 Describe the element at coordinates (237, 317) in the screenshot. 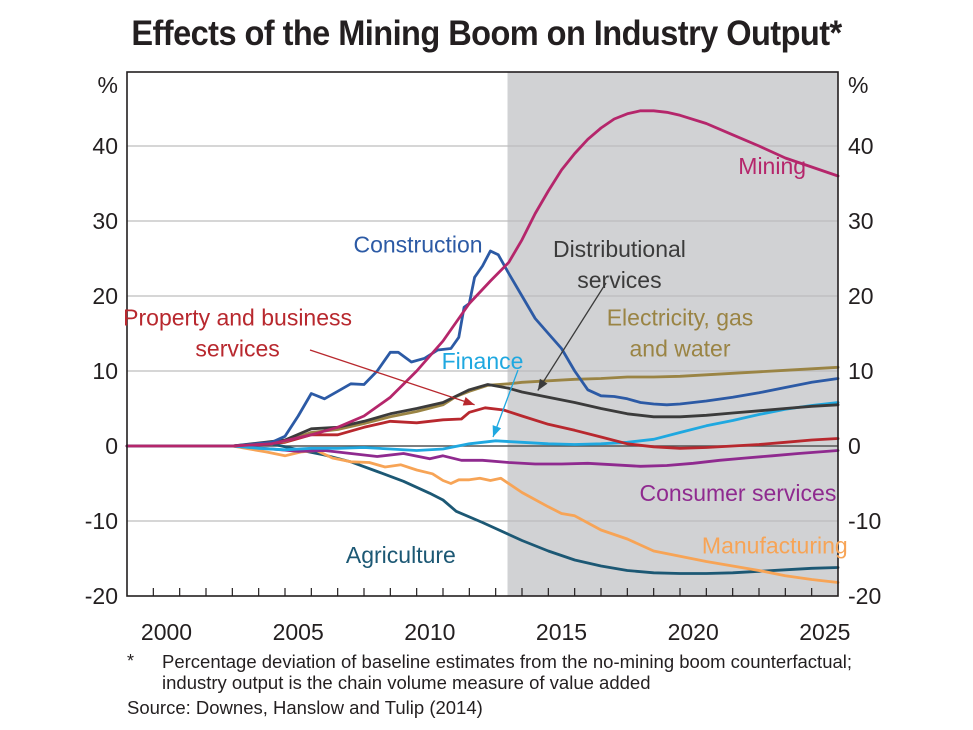

I see `series-label-property-and-business-services: Property and business` at that location.